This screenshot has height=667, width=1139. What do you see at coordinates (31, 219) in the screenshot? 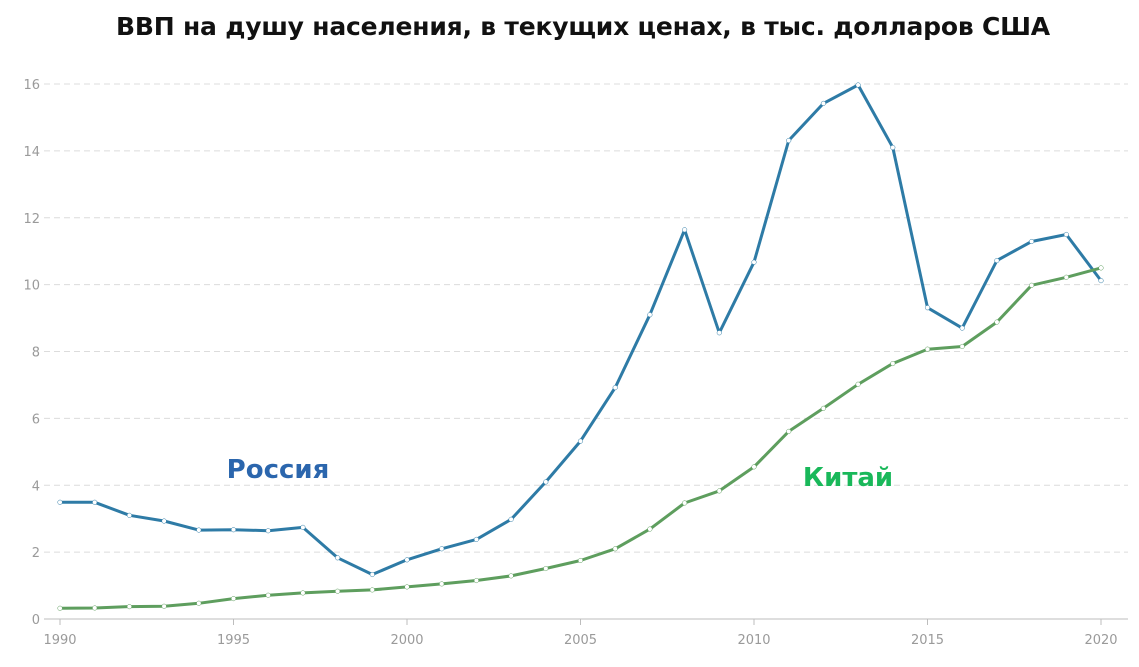
I see `y-tick-label: 12` at bounding box center [31, 219].